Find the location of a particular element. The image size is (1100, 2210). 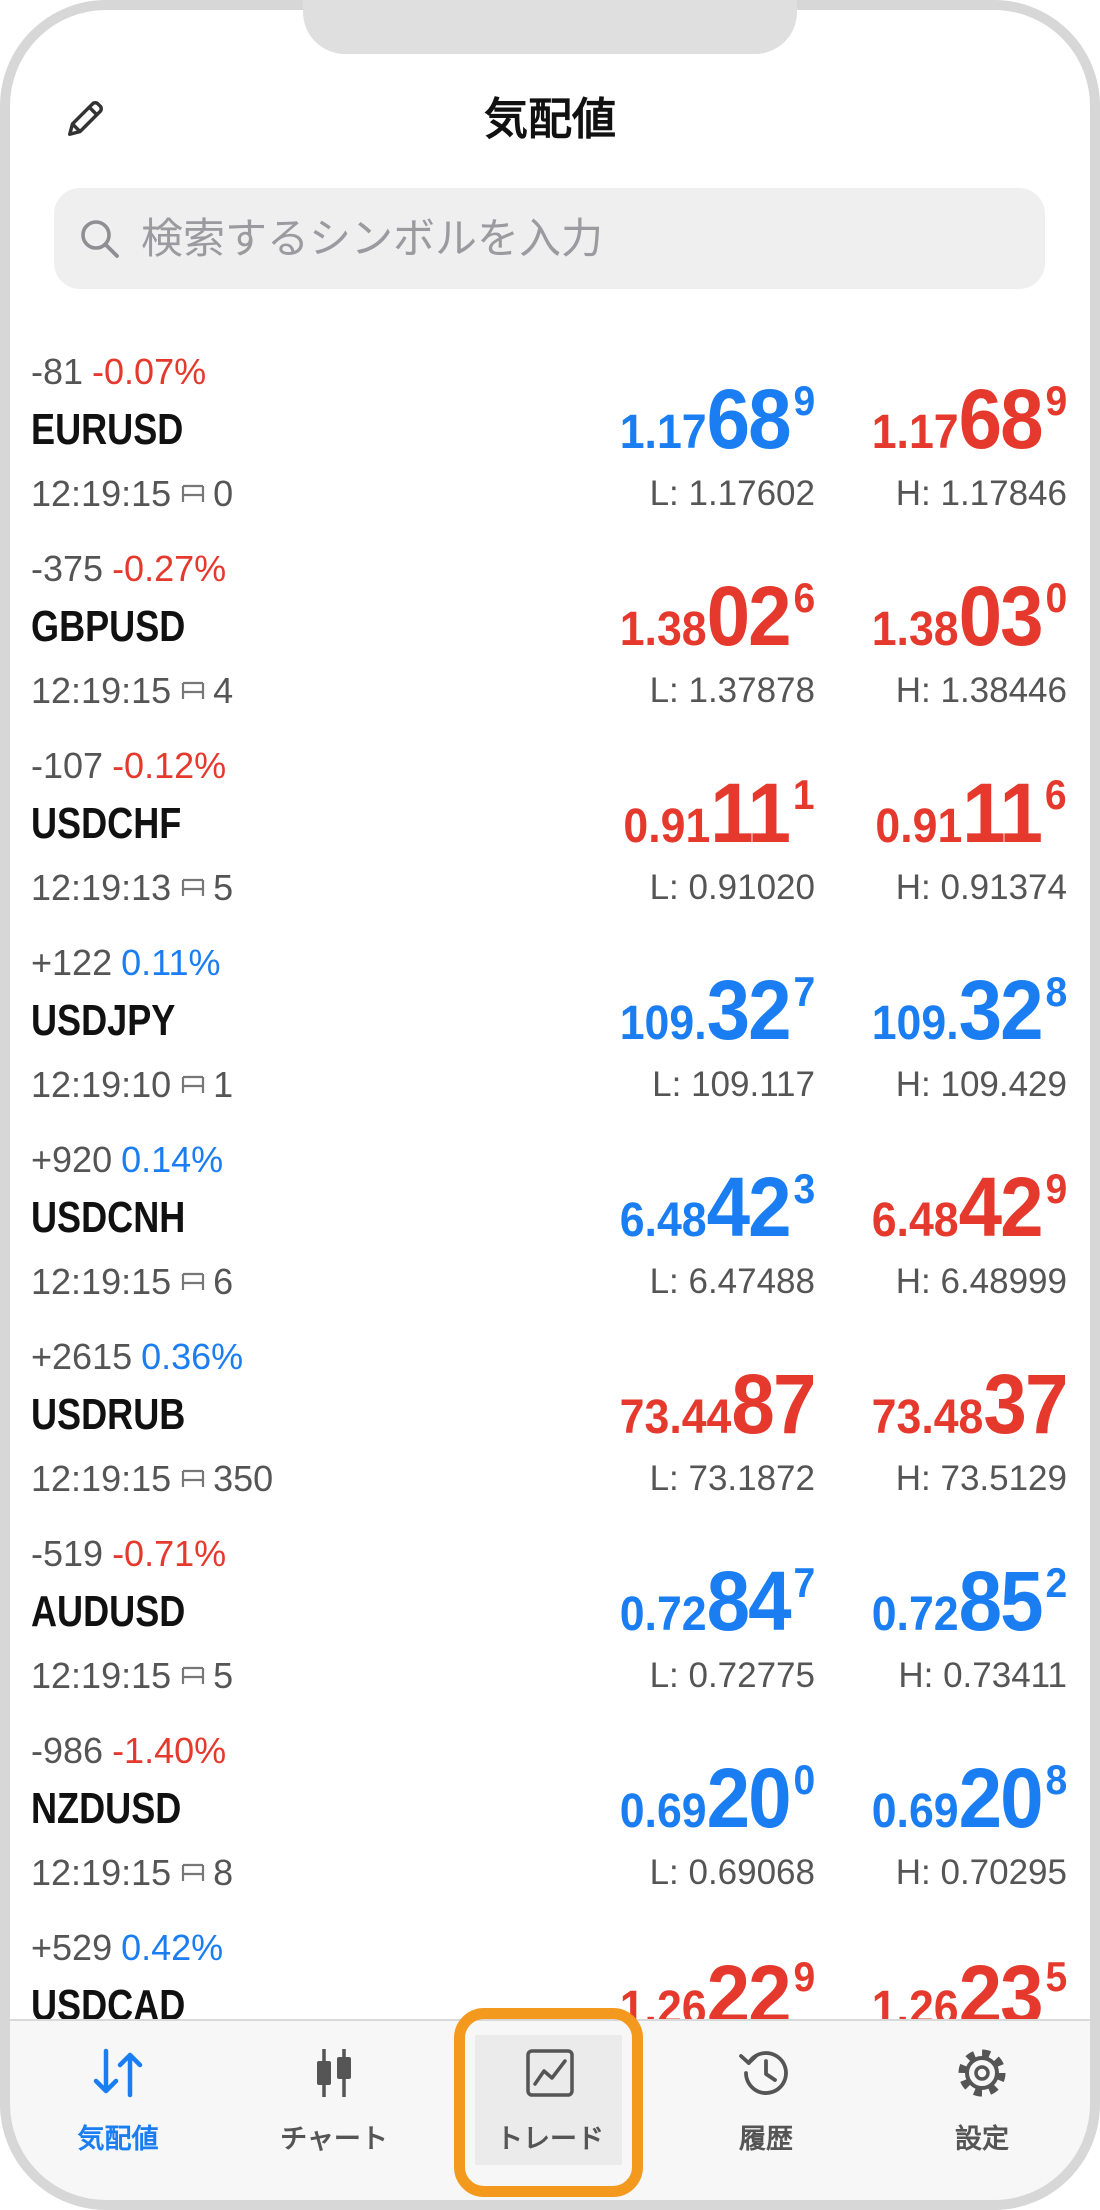

day-low: L: 109.117 is located at coordinates (733, 1084).